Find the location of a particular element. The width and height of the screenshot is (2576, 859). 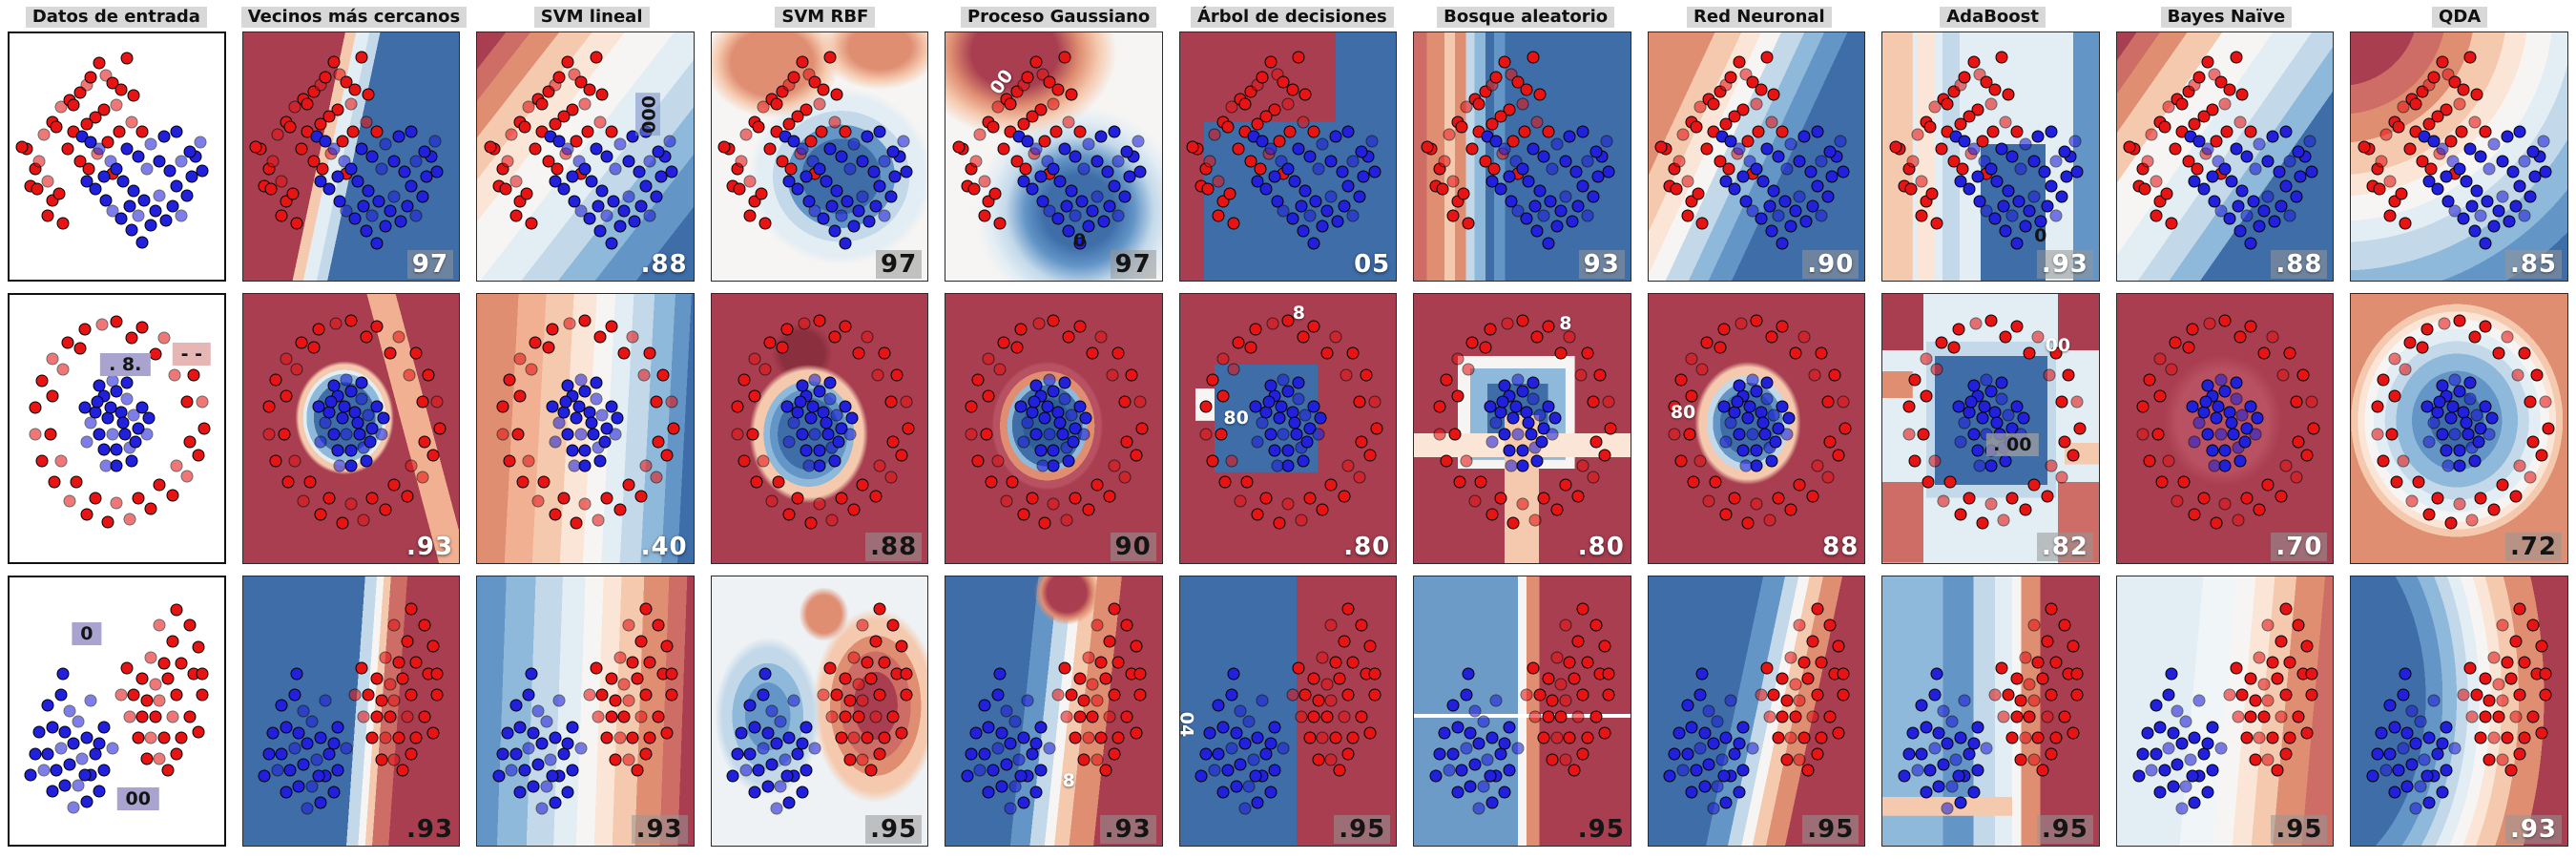

title-cell: Vecinos más cercanos is located at coordinates (353, 16).